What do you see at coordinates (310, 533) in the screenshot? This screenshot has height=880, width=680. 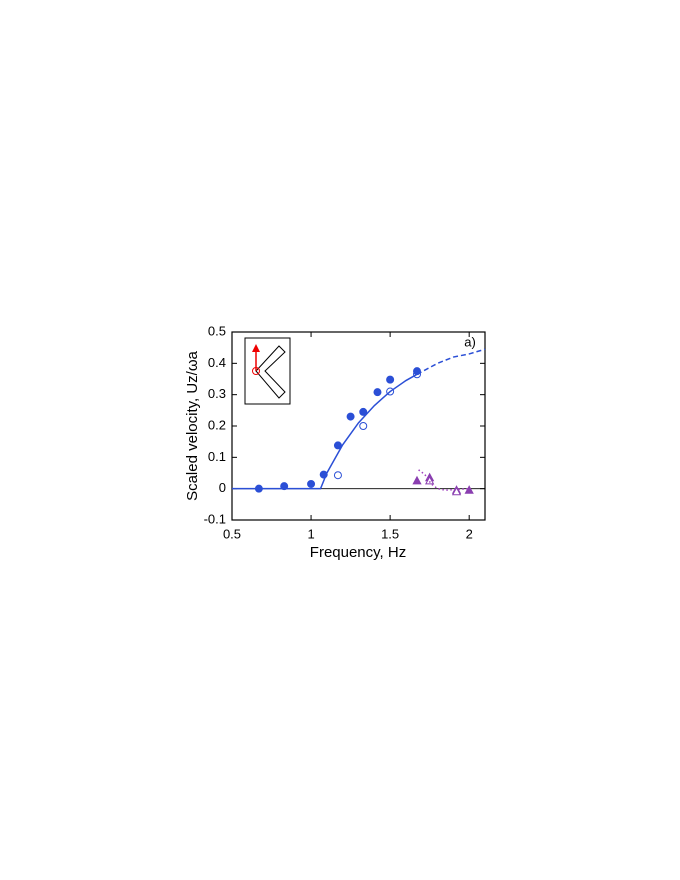 I see `x-tick-label: 1` at bounding box center [310, 533].